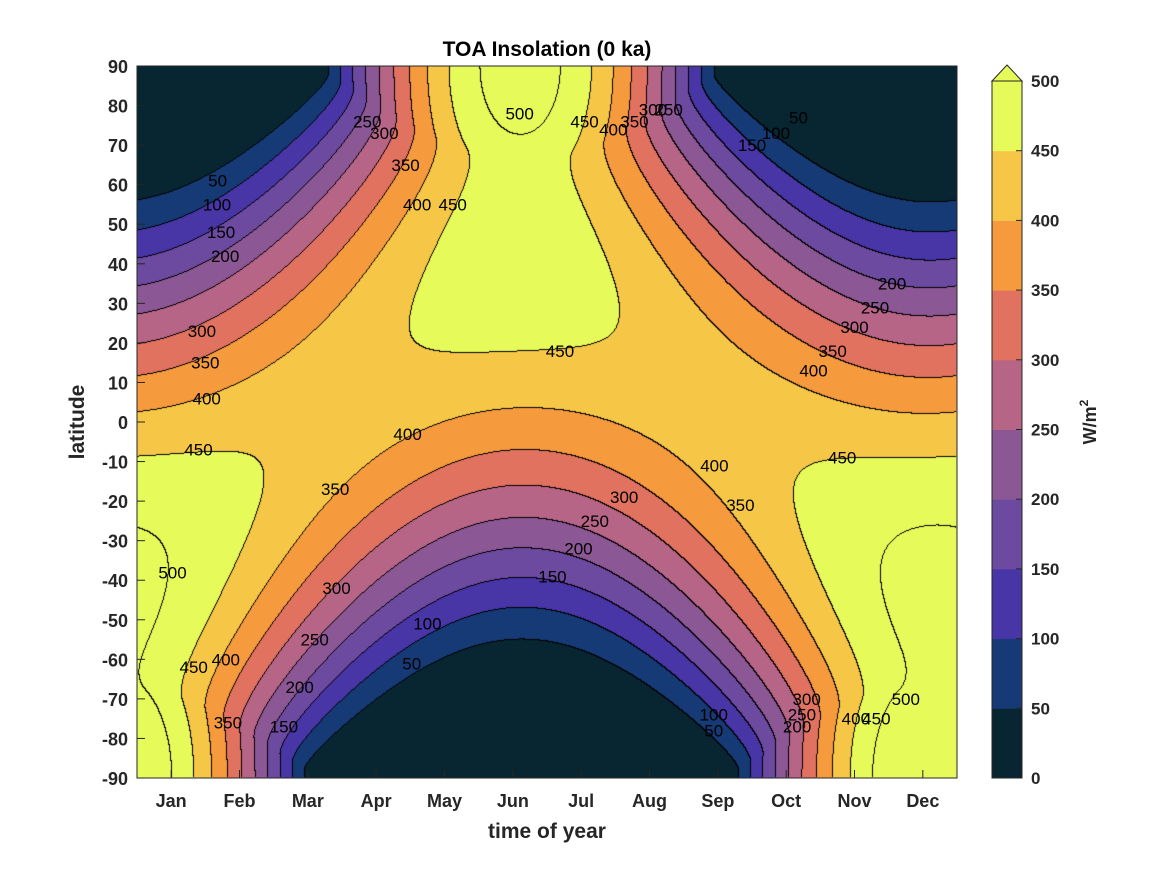 The width and height of the screenshot is (1167, 875). What do you see at coordinates (118, 344) in the screenshot?
I see `y-tick-label: 20` at bounding box center [118, 344].